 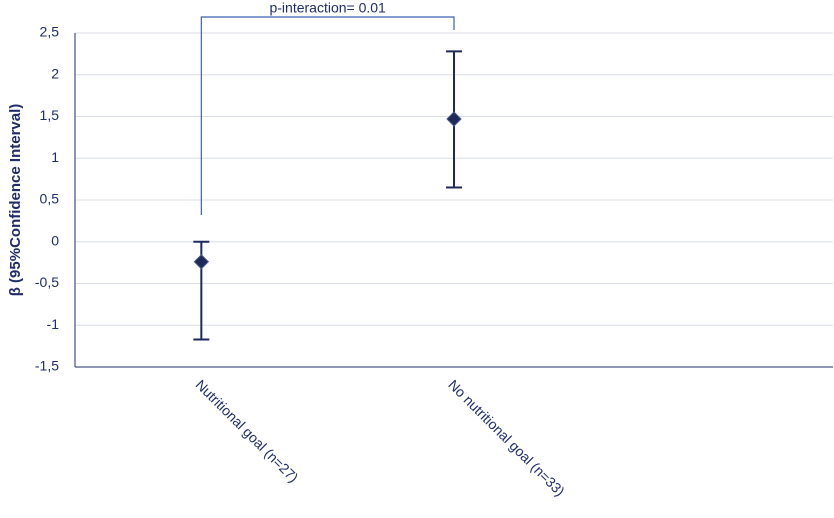 What do you see at coordinates (47, 282) in the screenshot?
I see `y-tick-label: -0,5` at bounding box center [47, 282].